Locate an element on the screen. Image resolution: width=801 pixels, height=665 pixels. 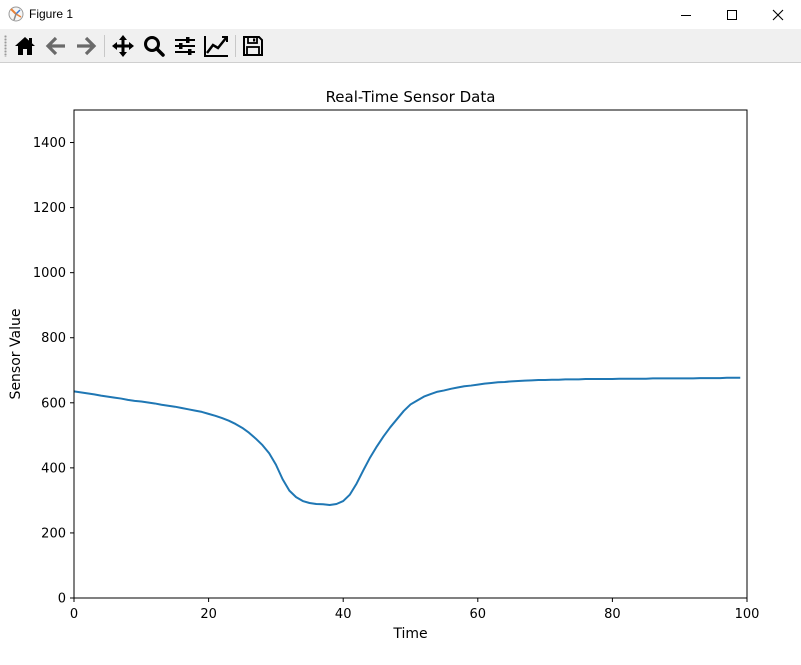
pan-button is located at coordinates (123, 46).